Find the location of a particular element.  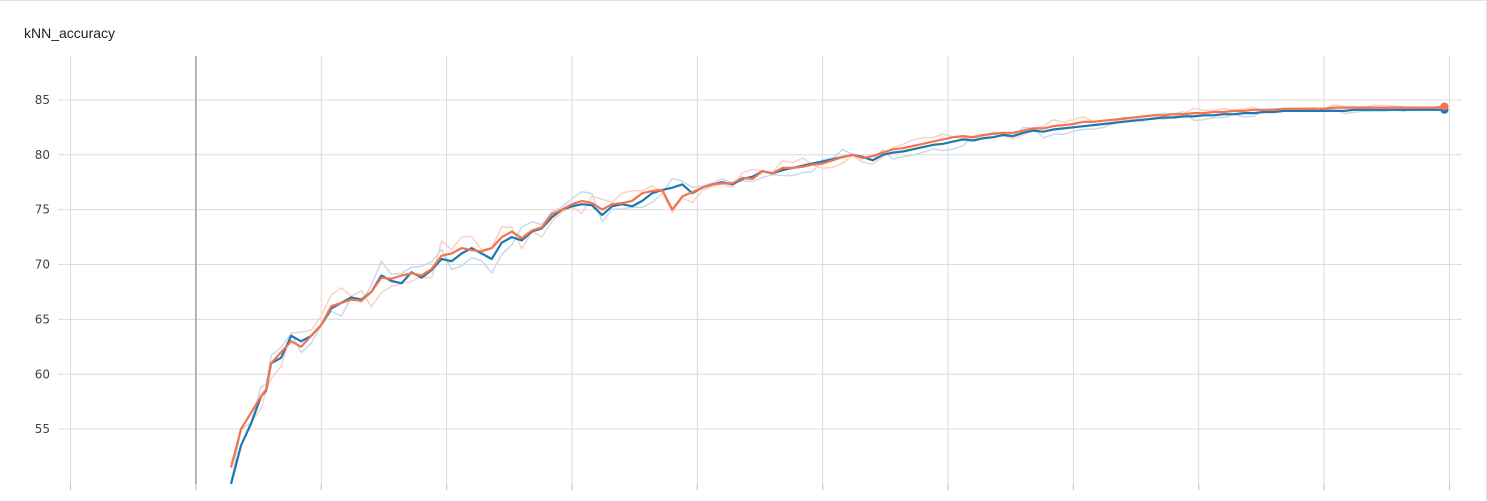

y-tick-label: 55 is located at coordinates (42, 429).